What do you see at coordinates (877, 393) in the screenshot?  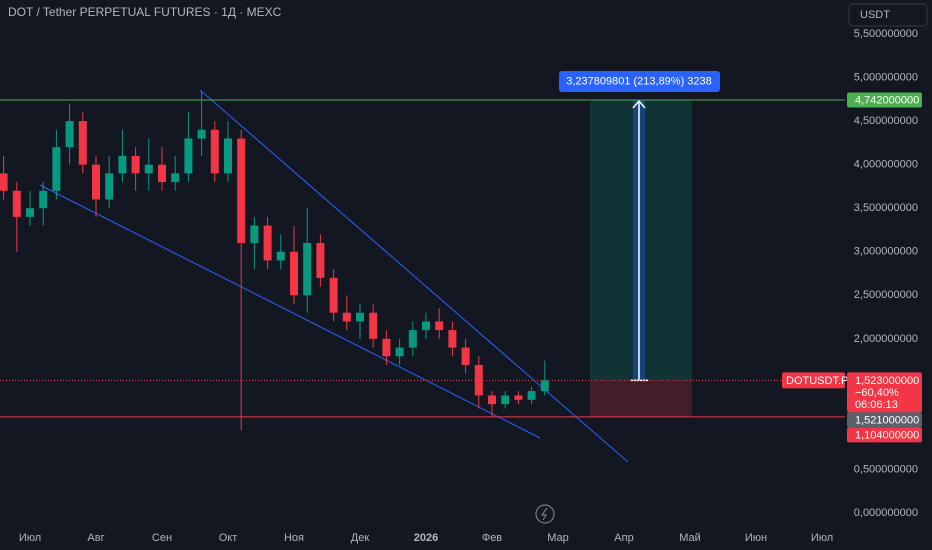 I see `price-change: −60,40%` at bounding box center [877, 393].